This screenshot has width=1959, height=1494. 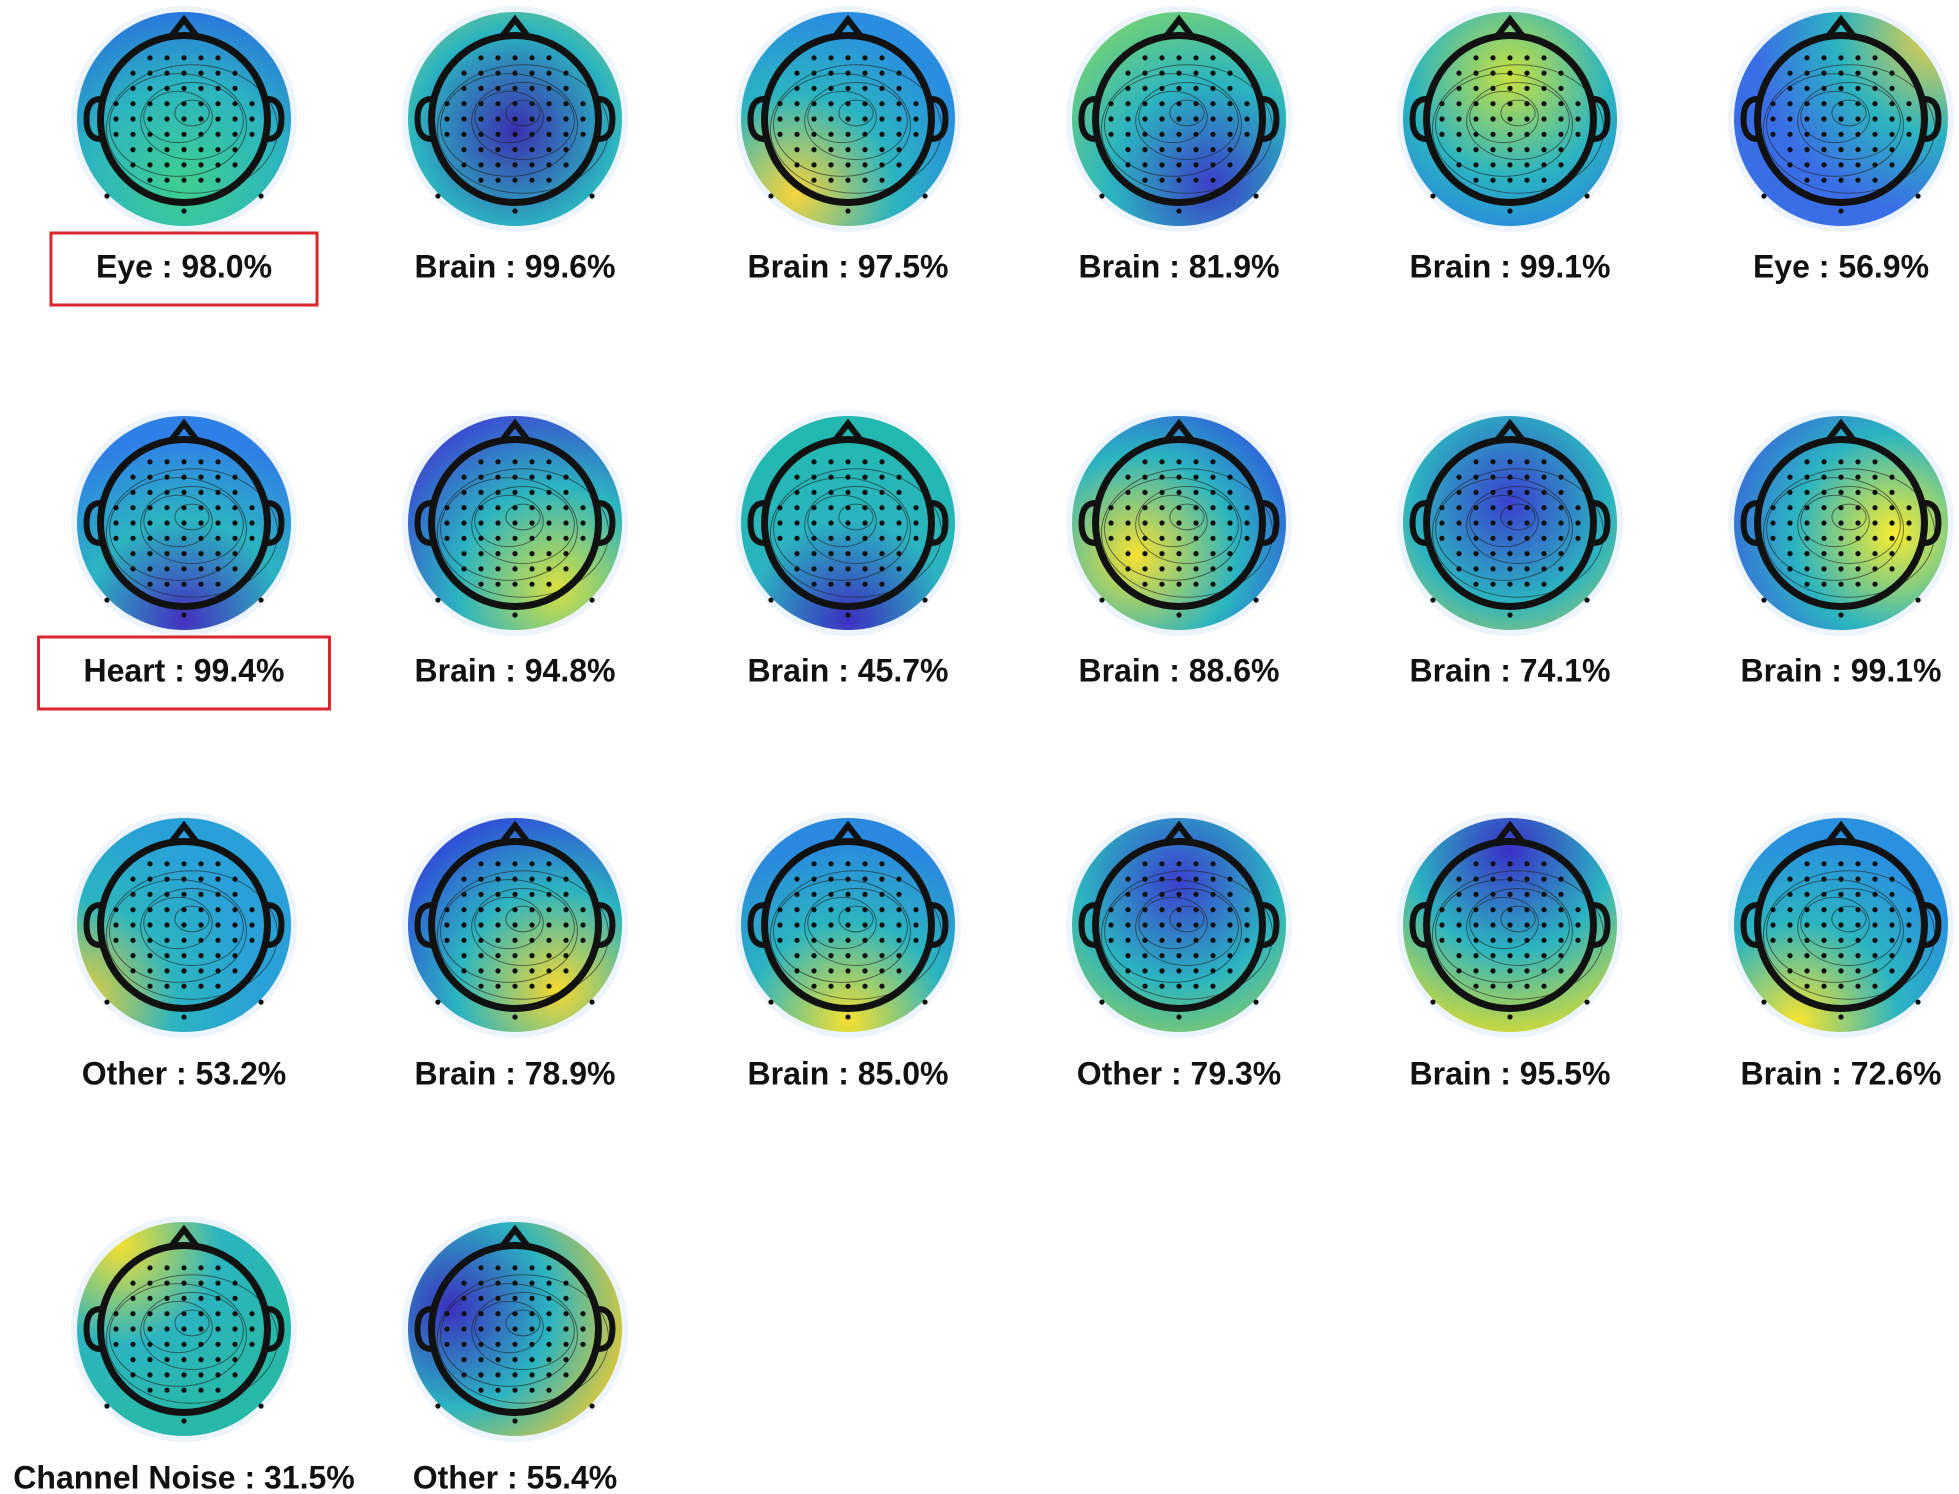 I want to click on highlight-box, so click(x=184, y=673).